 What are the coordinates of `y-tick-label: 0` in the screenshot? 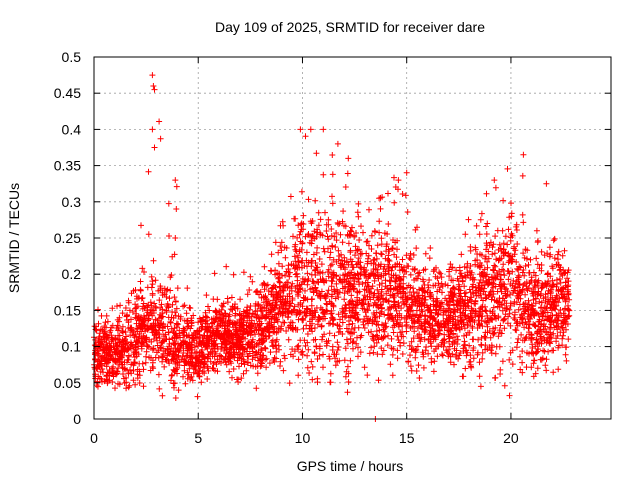 It's located at (77, 419).